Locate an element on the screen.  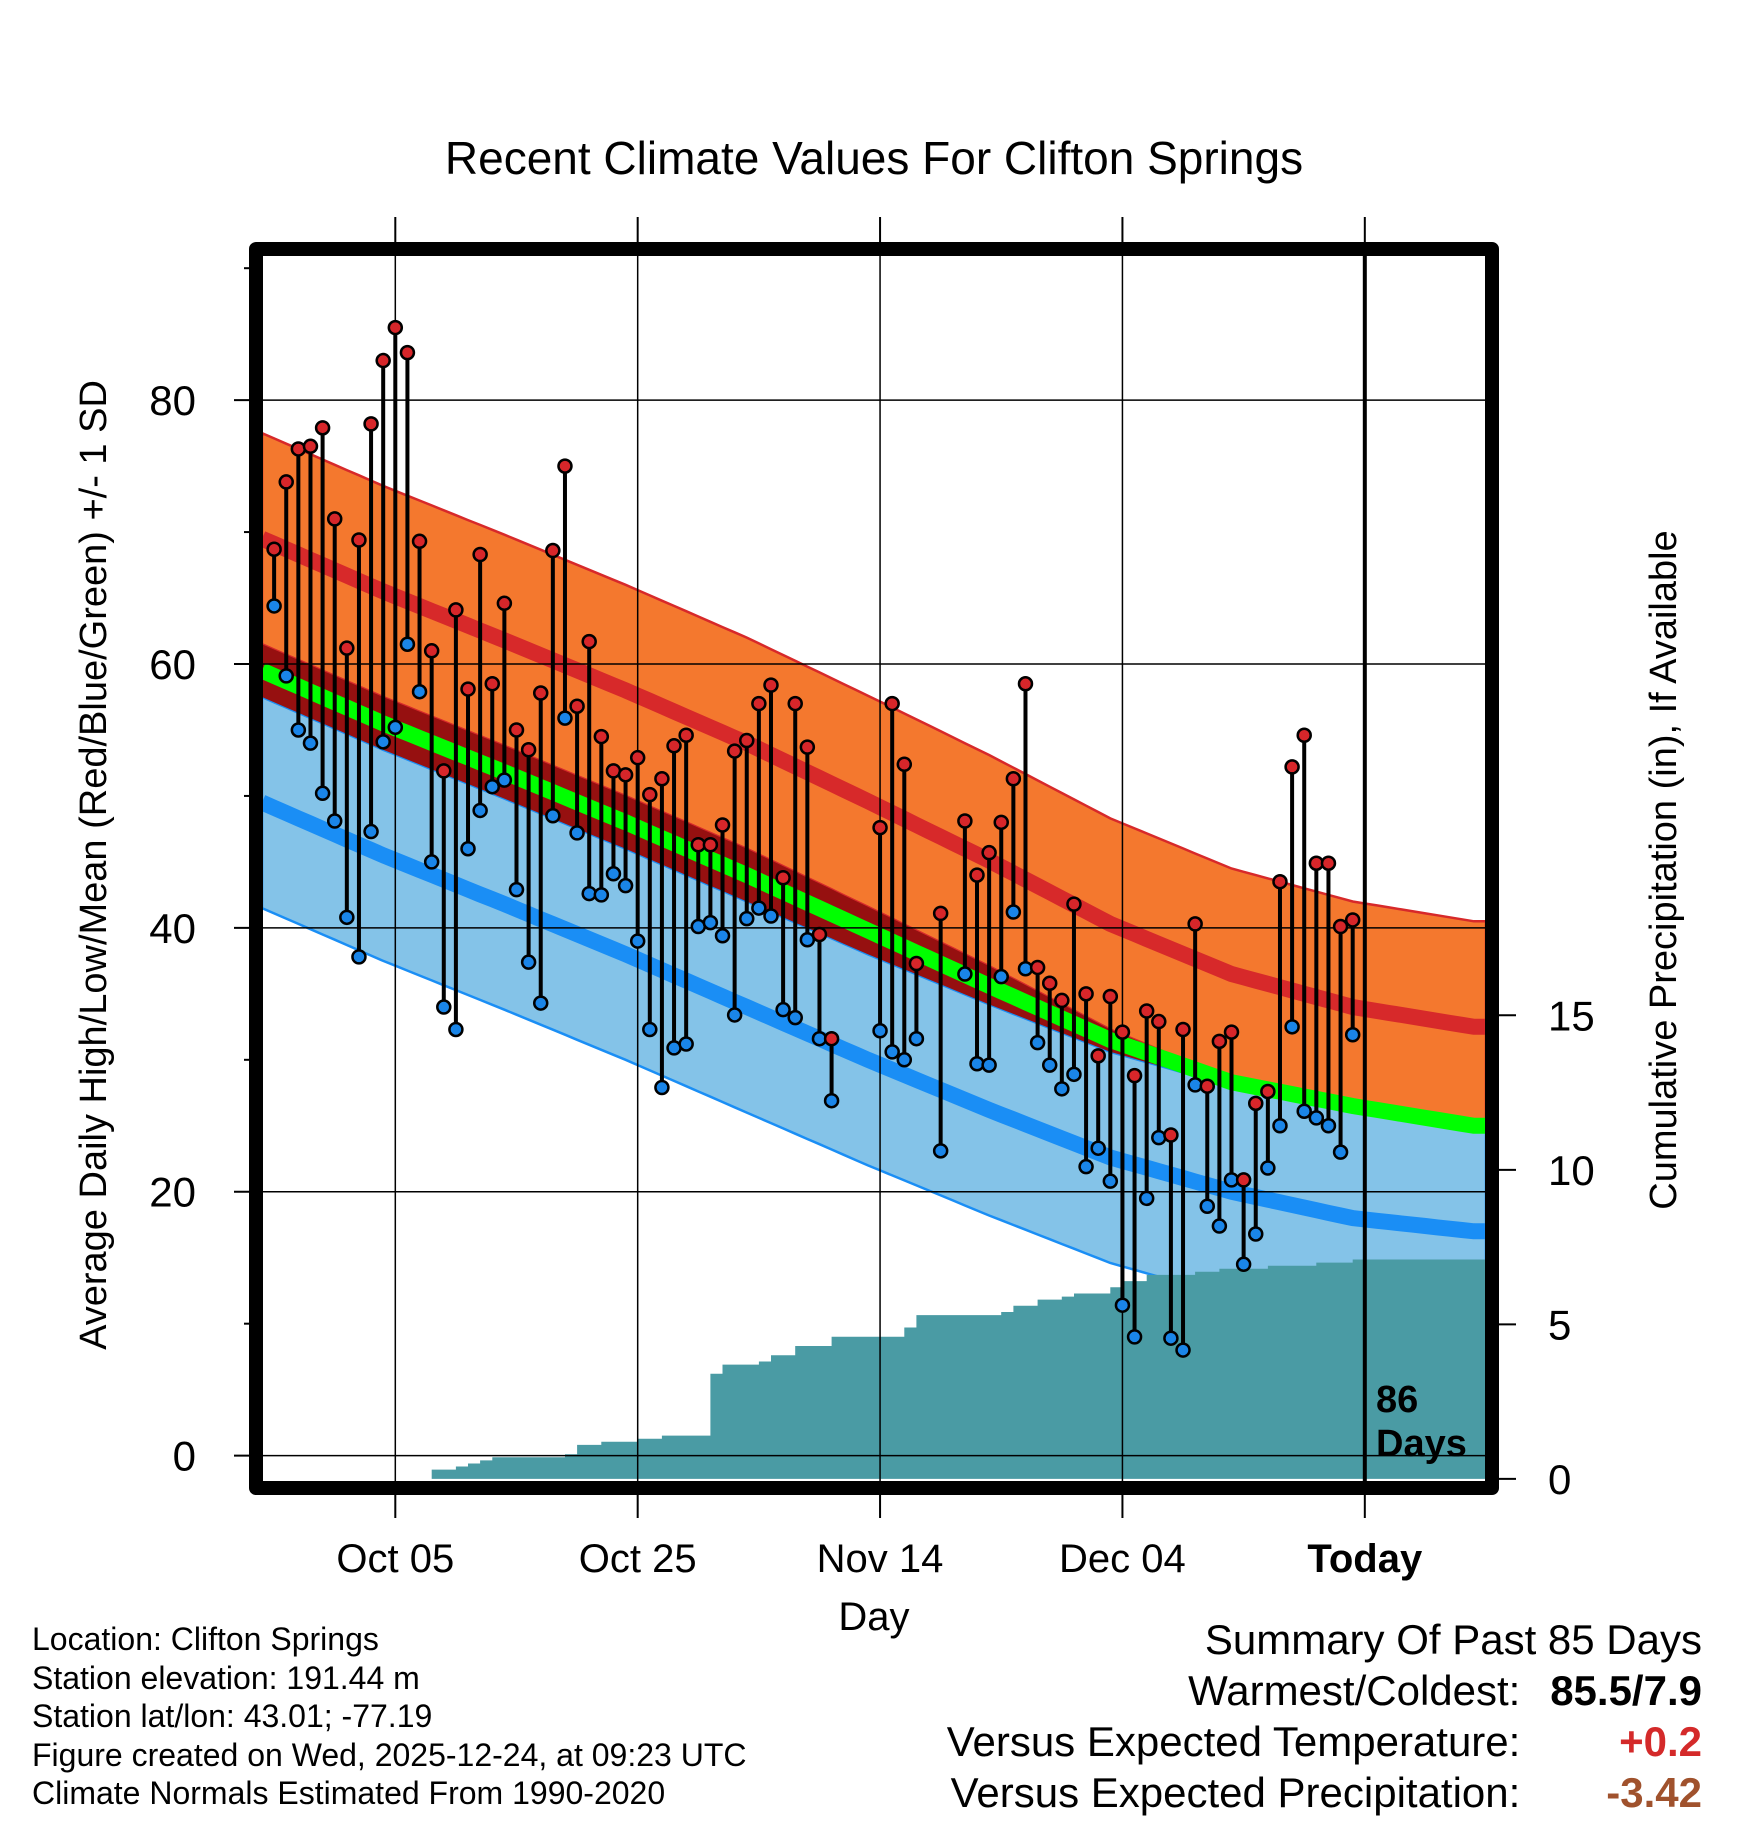
warm-cold-label: Warmest/Coldest: is located at coordinates (1354, 1690).